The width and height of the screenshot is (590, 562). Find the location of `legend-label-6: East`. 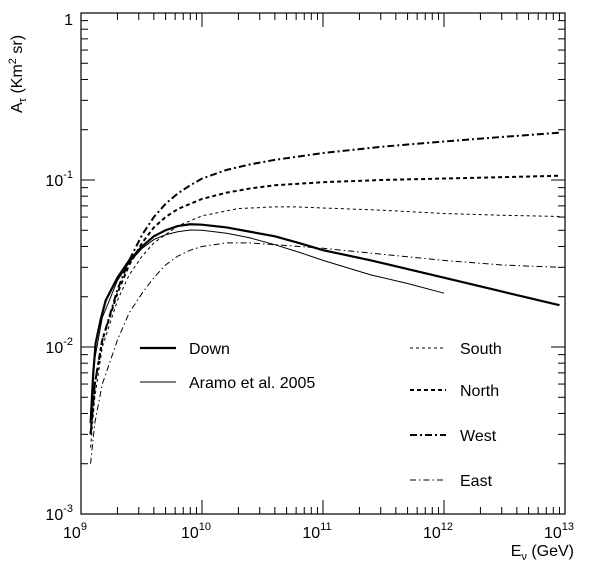

legend-label-6: East is located at coordinates (476, 481).